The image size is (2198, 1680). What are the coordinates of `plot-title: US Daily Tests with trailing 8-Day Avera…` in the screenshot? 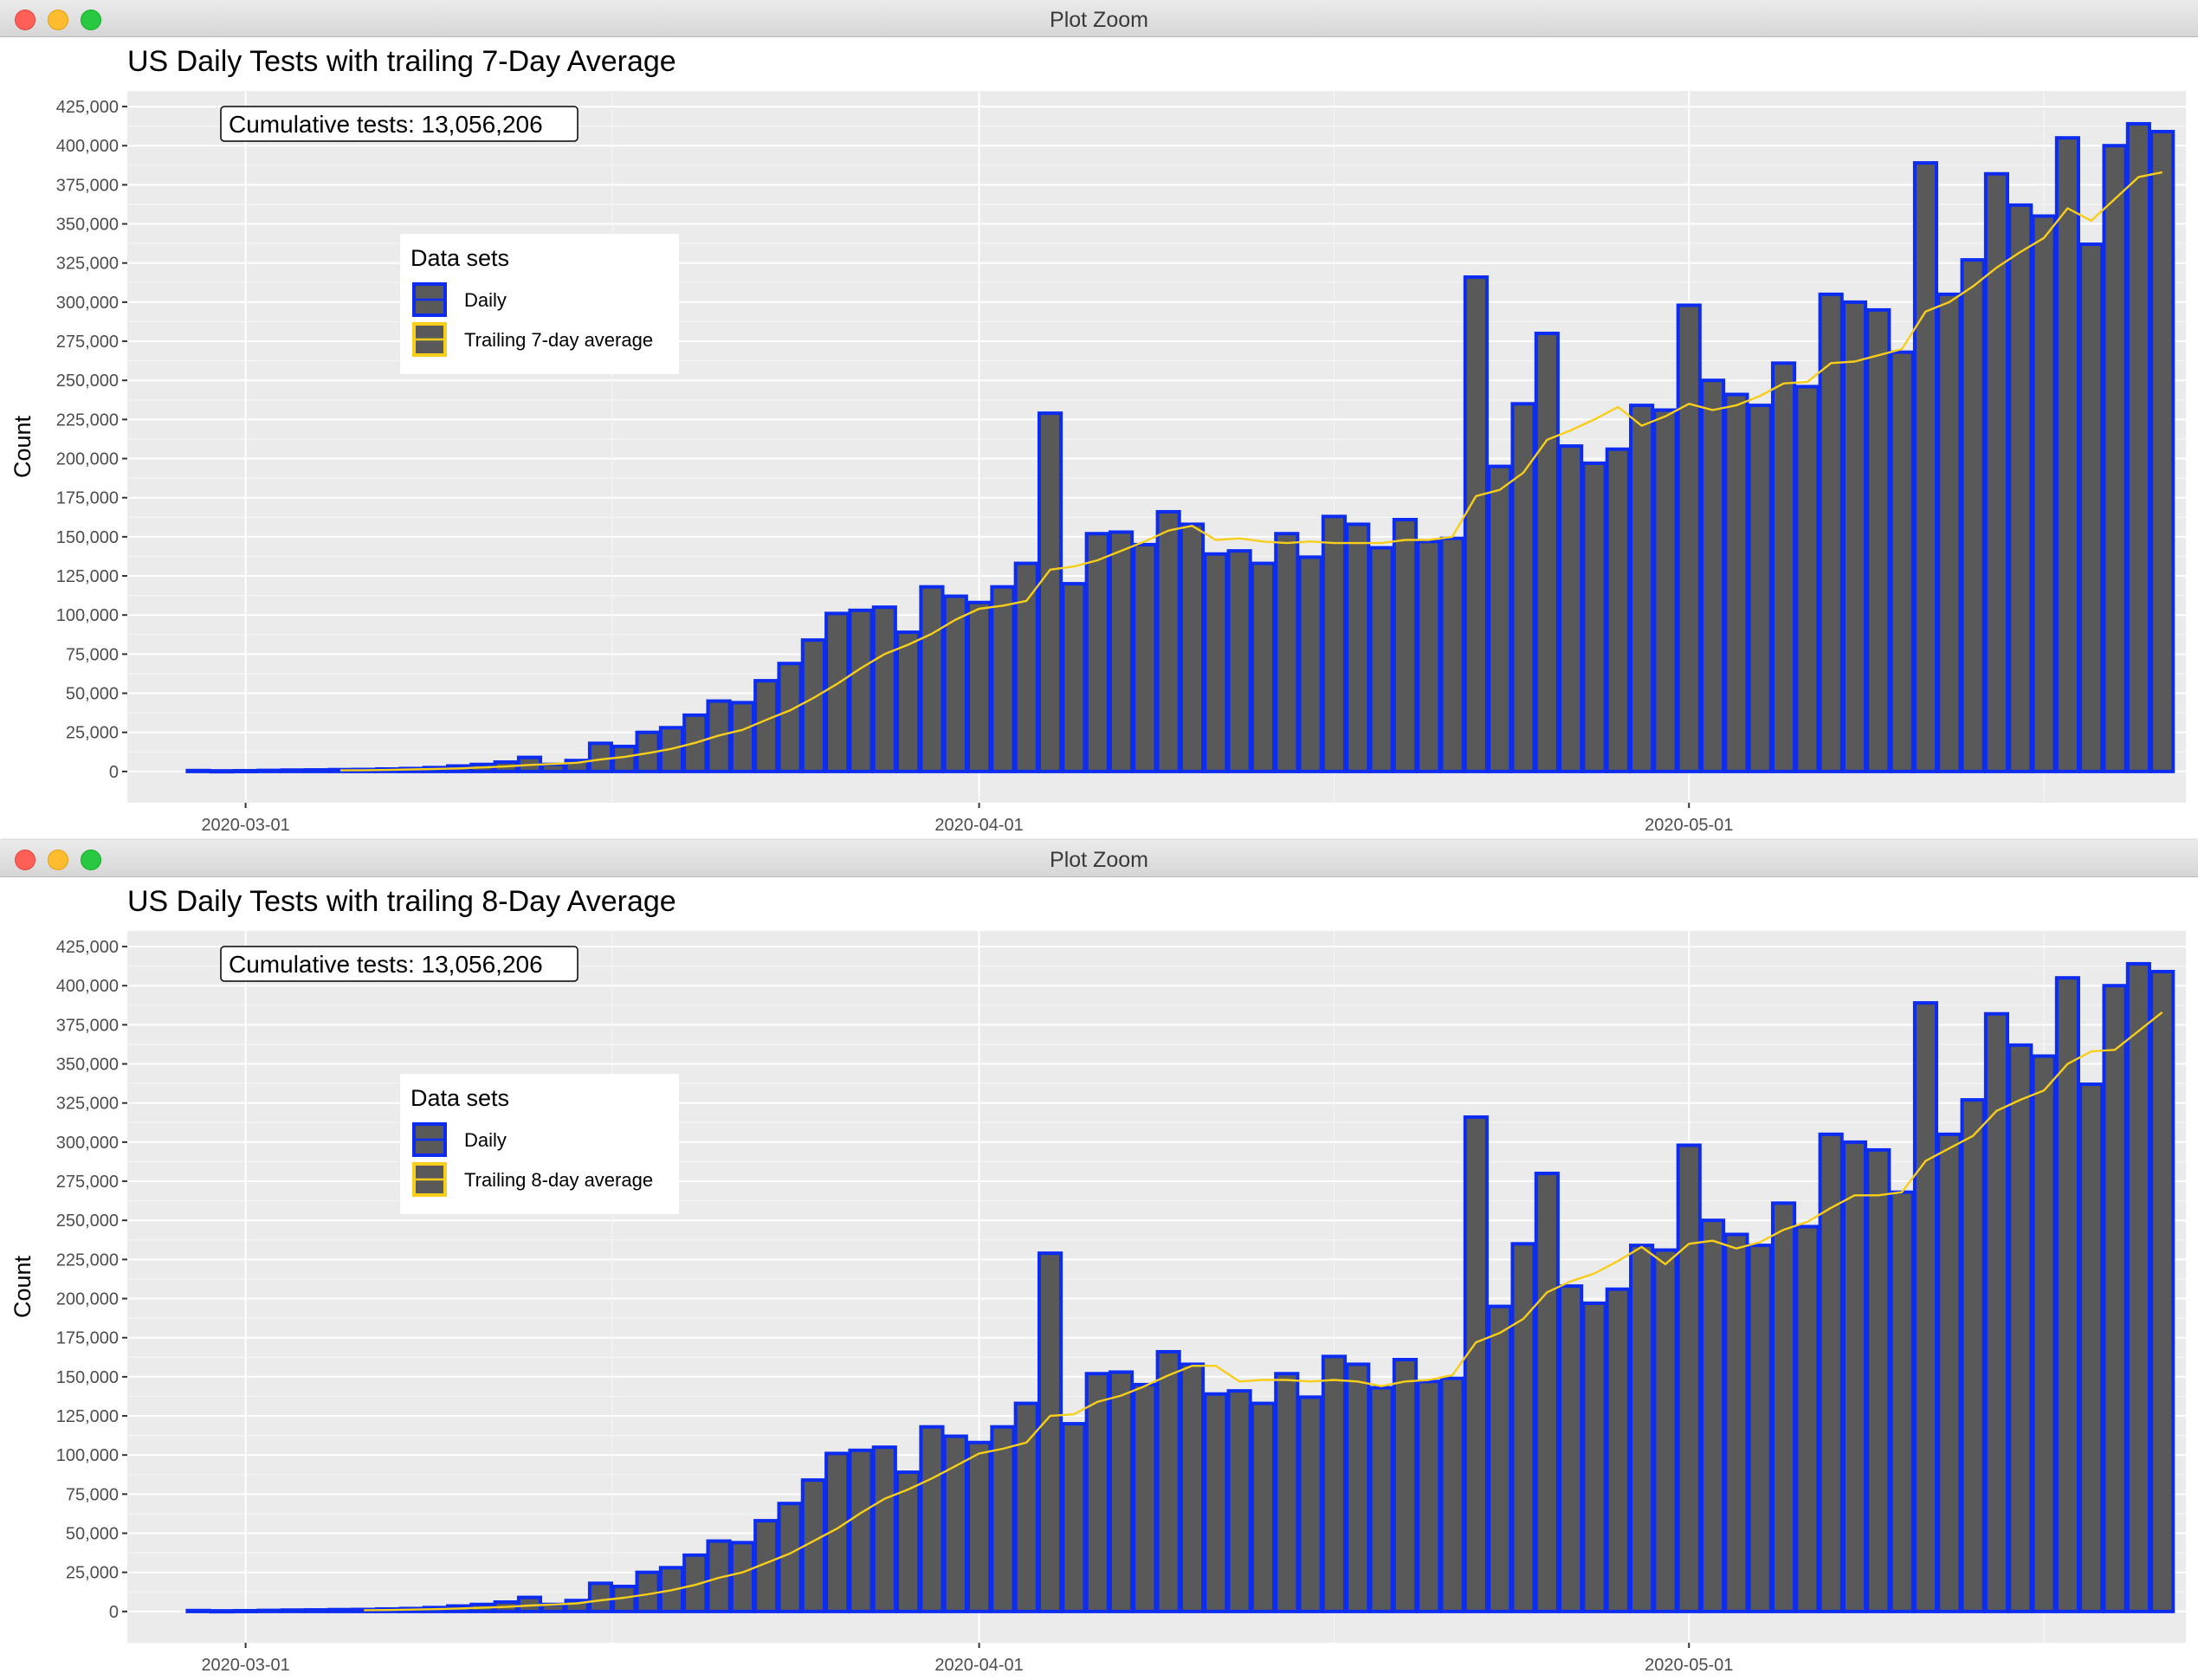 It's located at (402, 901).